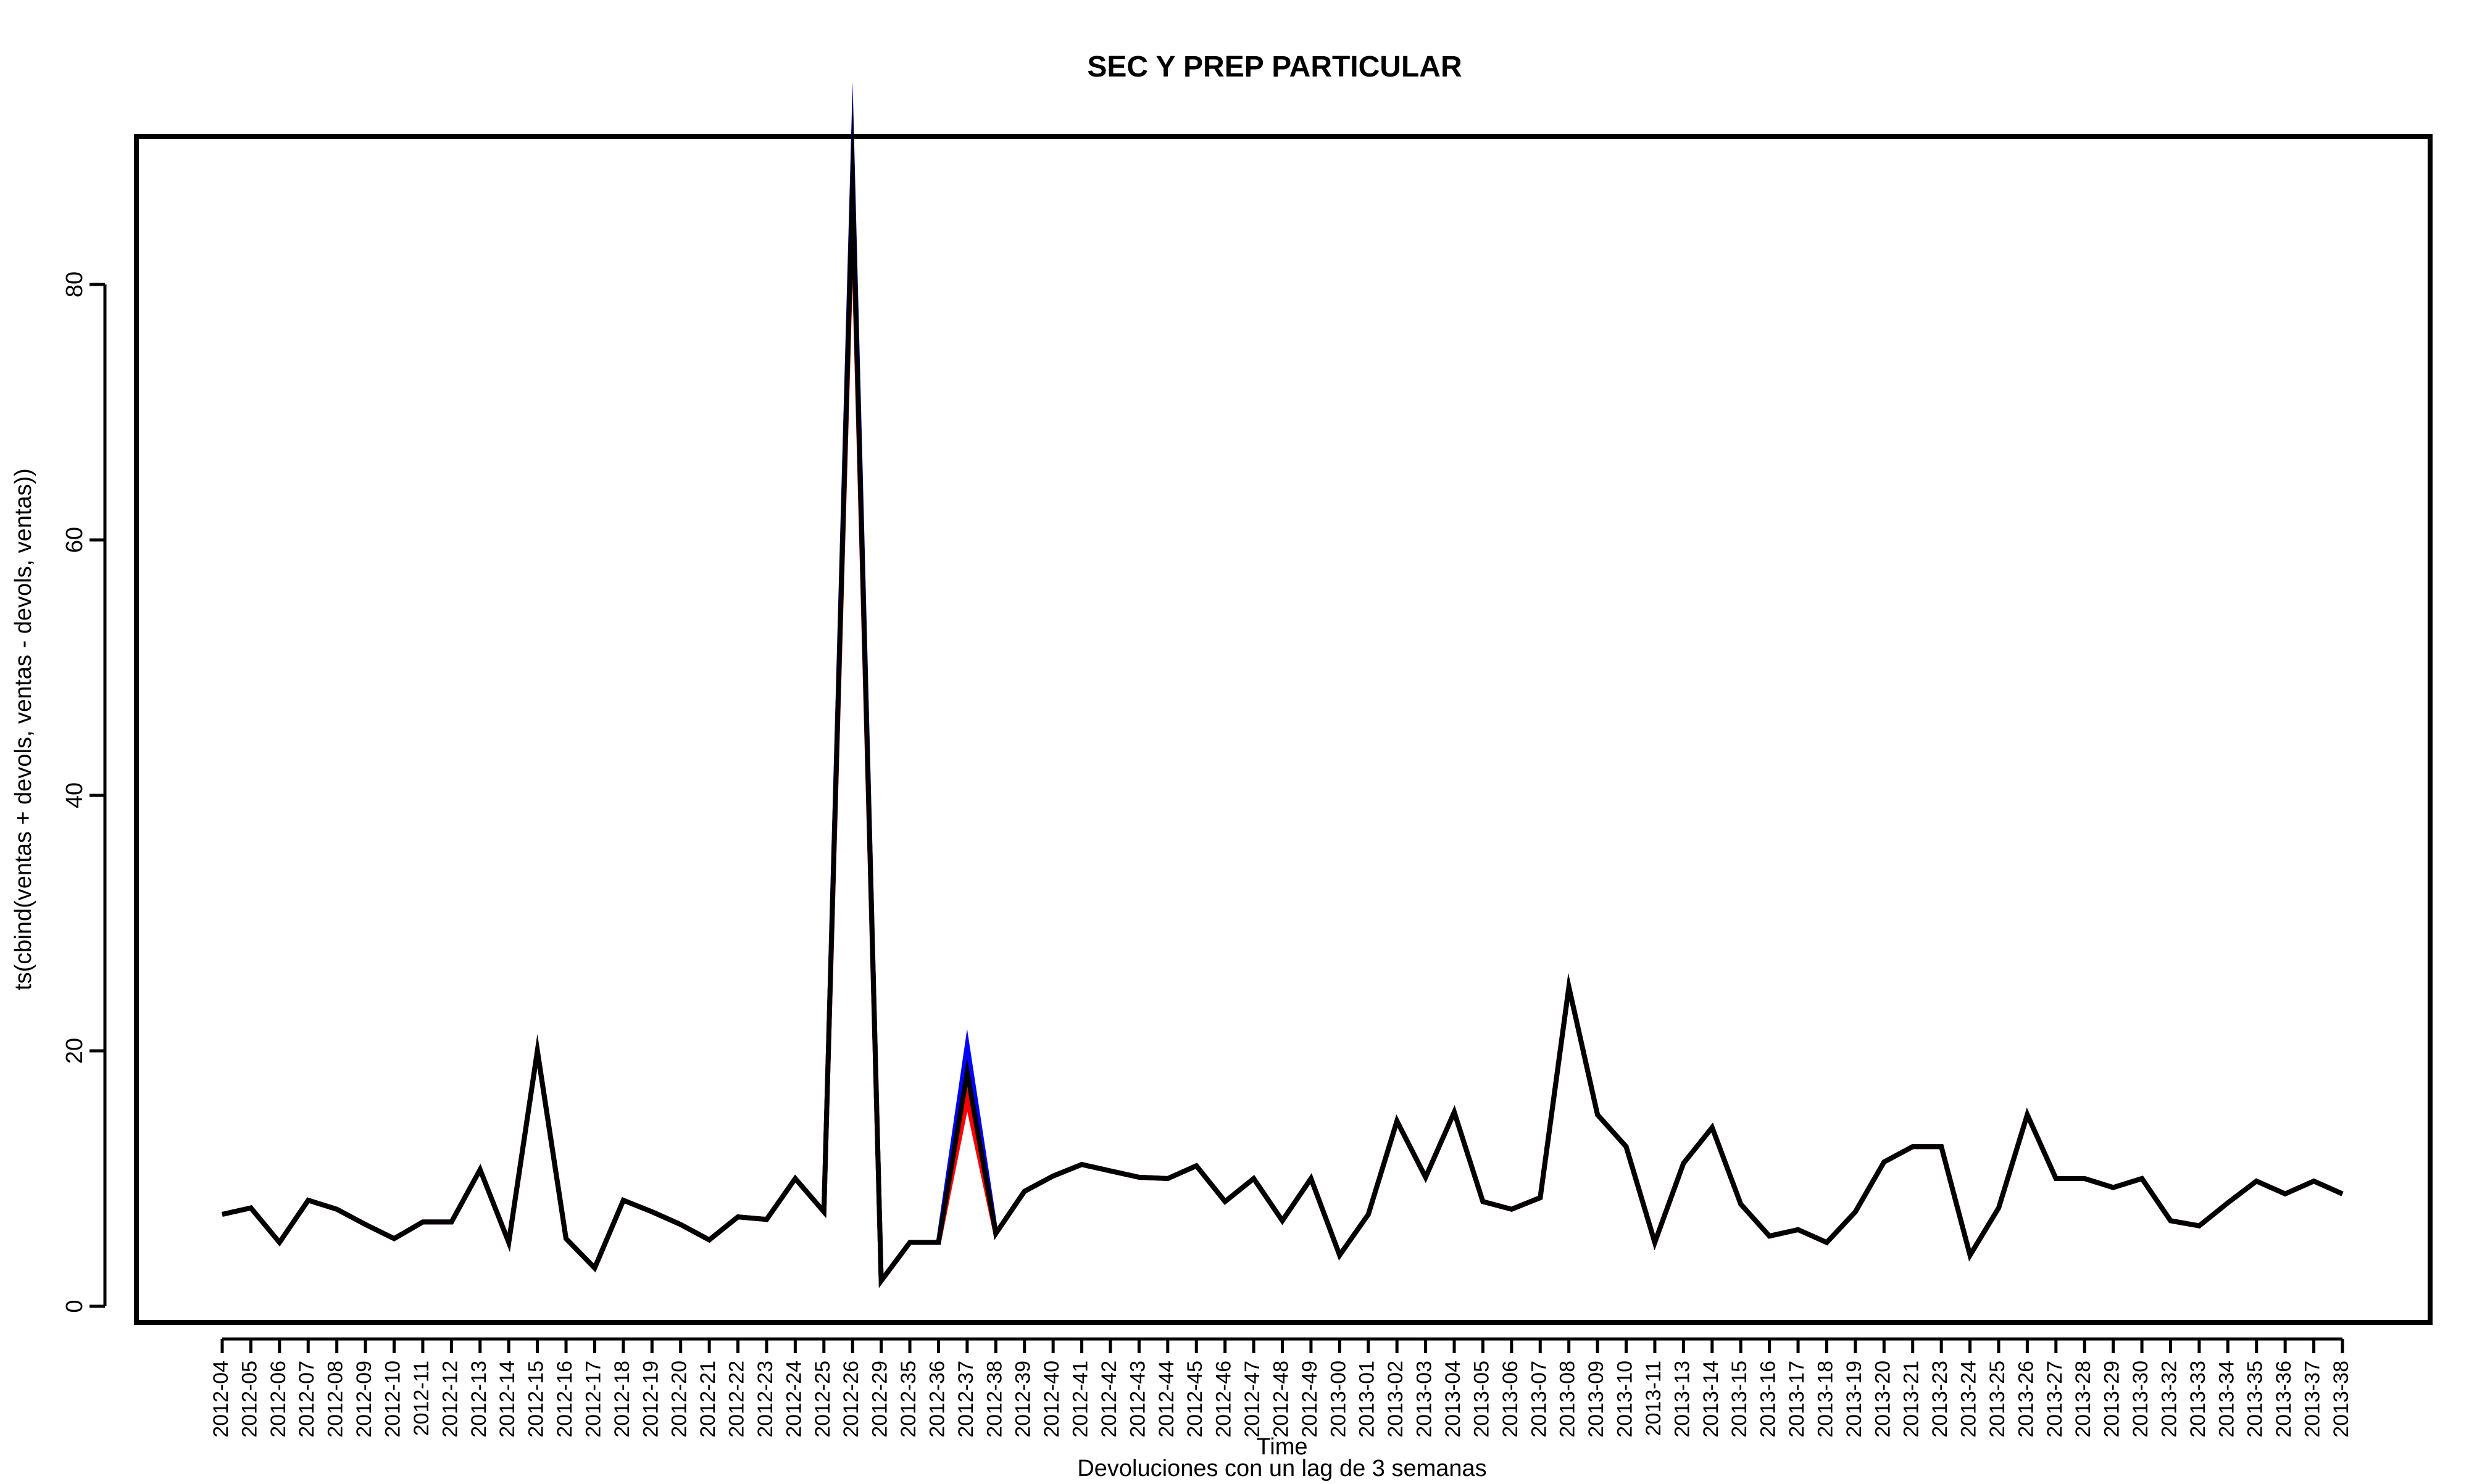  Describe the element at coordinates (593, 1399) in the screenshot. I see `x-tick-label: 2012-17` at that location.